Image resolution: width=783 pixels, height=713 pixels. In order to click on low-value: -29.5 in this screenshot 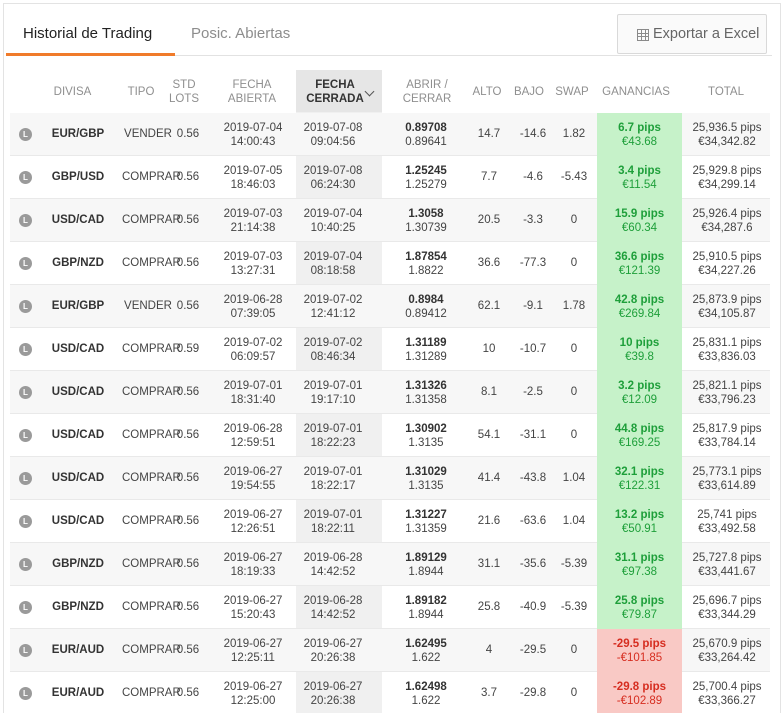, I will do `click(533, 650)`.